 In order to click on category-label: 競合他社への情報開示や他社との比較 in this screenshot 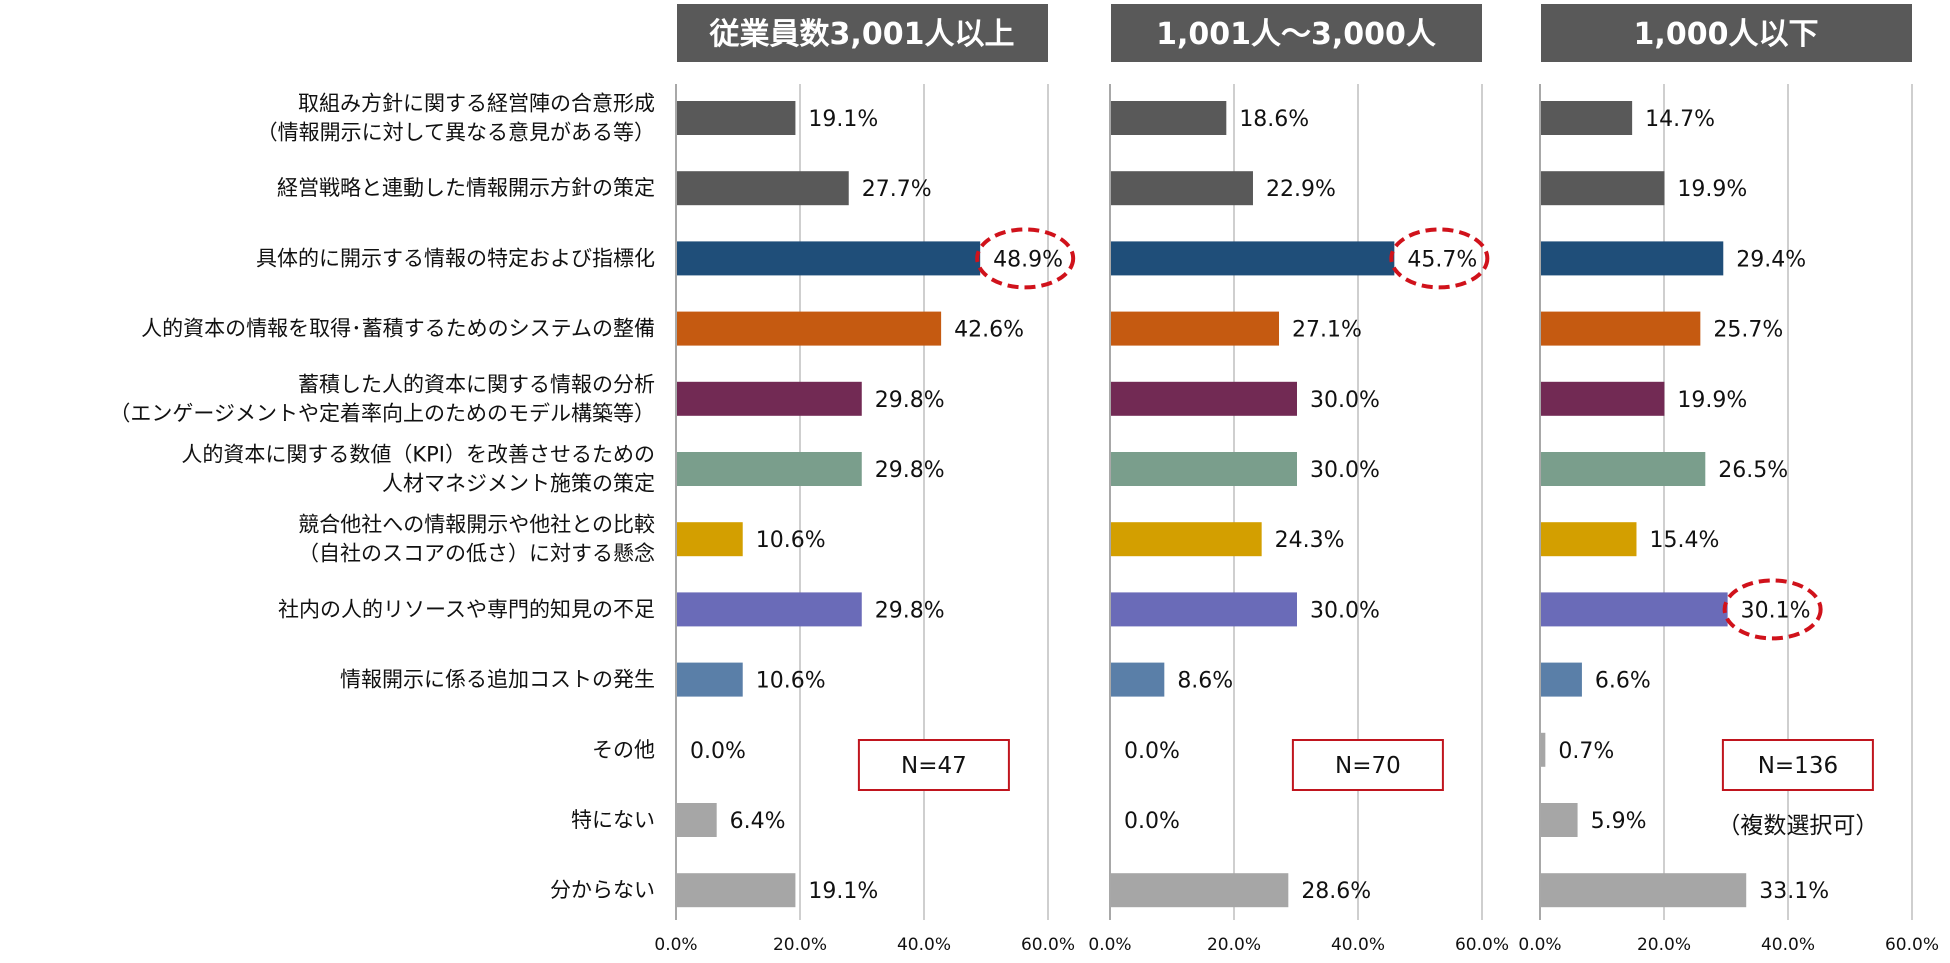, I will do `click(476, 525)`.